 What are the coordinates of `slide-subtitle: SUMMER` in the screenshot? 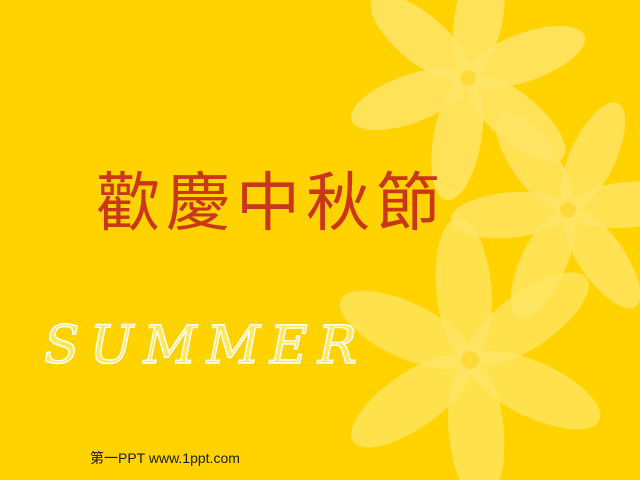 It's located at (205, 346).